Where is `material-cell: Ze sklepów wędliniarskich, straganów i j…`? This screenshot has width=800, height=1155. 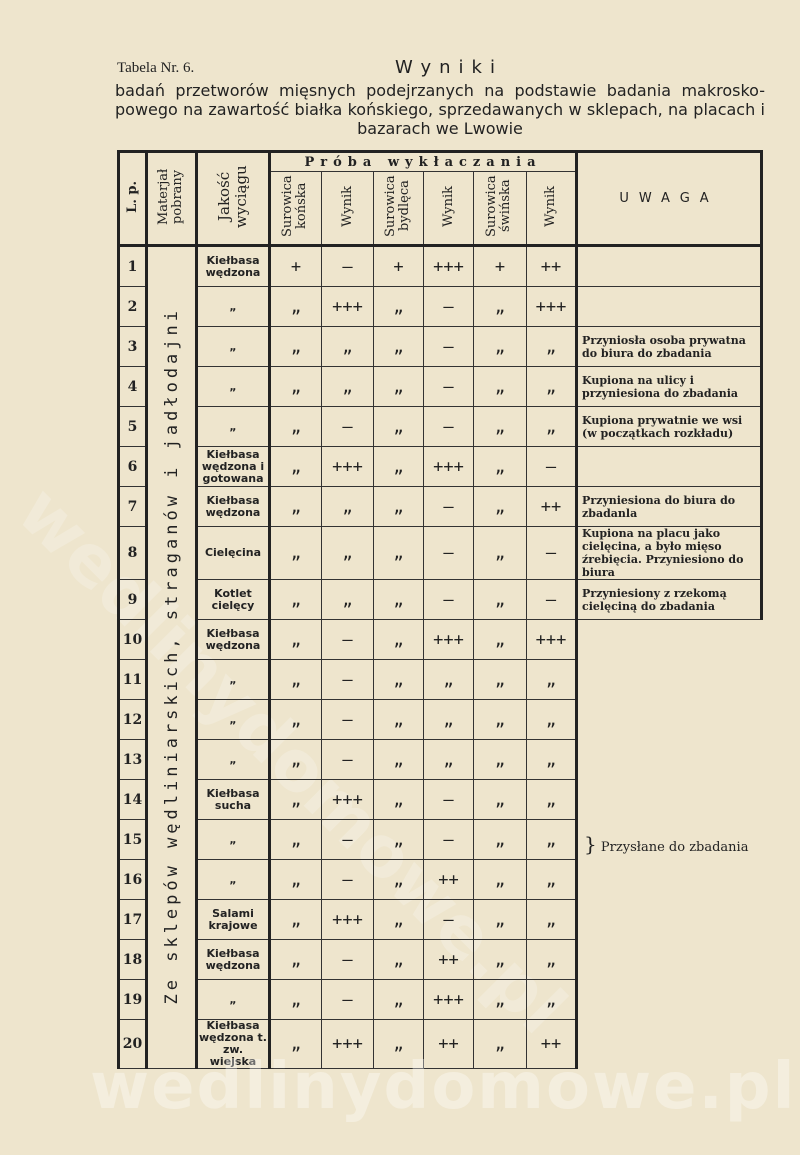 material-cell: Ze sklepów wędliniarskich, straganów i j… is located at coordinates (172, 657).